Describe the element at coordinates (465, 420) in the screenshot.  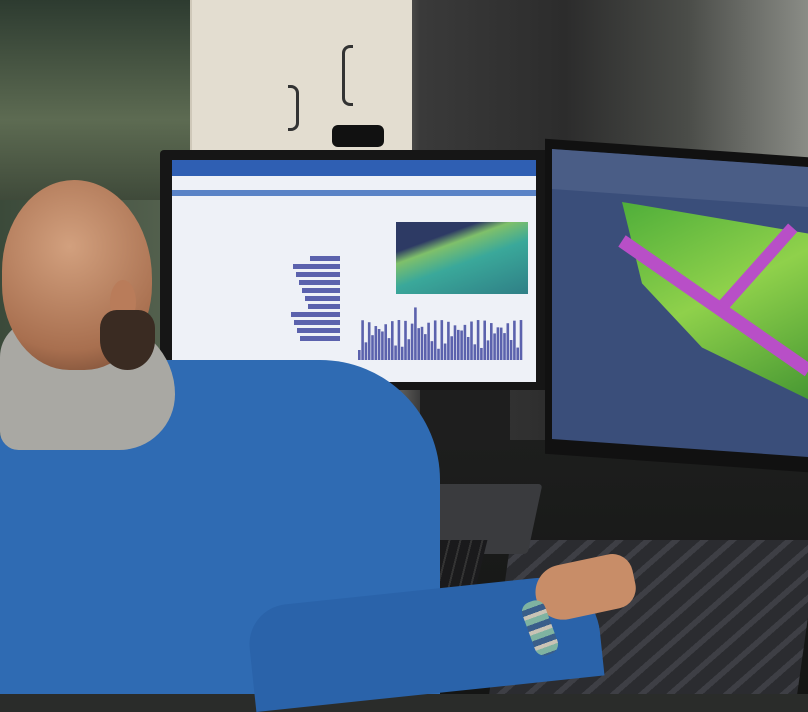
I see `monitor-stand` at that location.